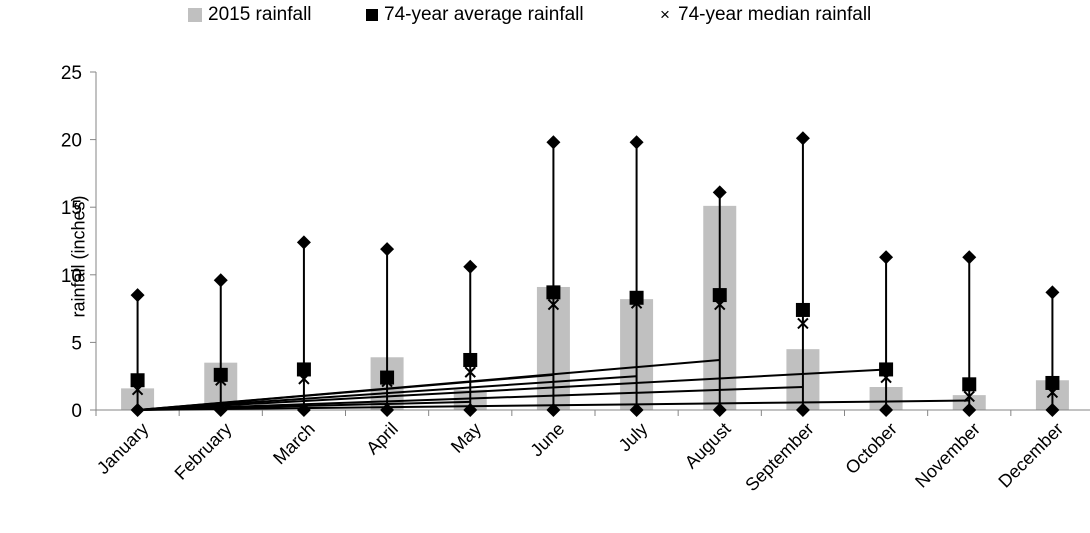 The height and width of the screenshot is (533, 1090). What do you see at coordinates (553, 142) in the screenshot?
I see `max-marker-june` at bounding box center [553, 142].